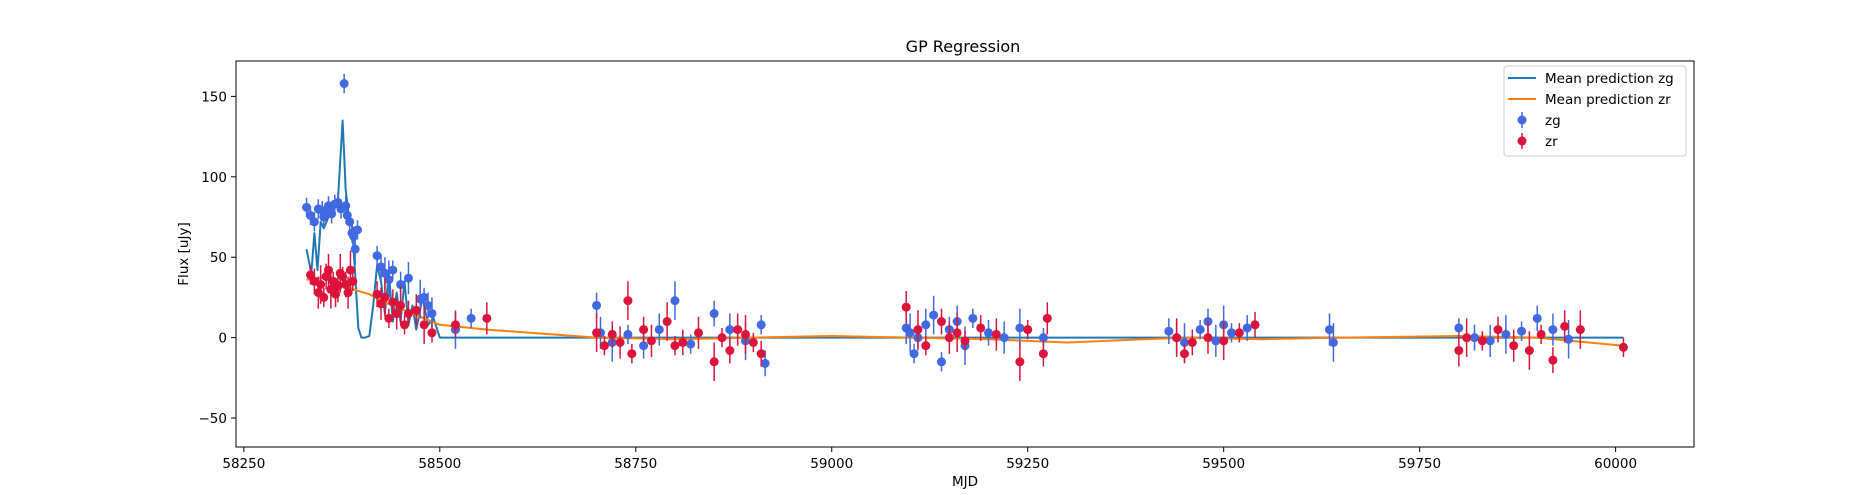  What do you see at coordinates (965, 312) in the screenshot?
I see `line-mean-prediction-zr` at bounding box center [965, 312].